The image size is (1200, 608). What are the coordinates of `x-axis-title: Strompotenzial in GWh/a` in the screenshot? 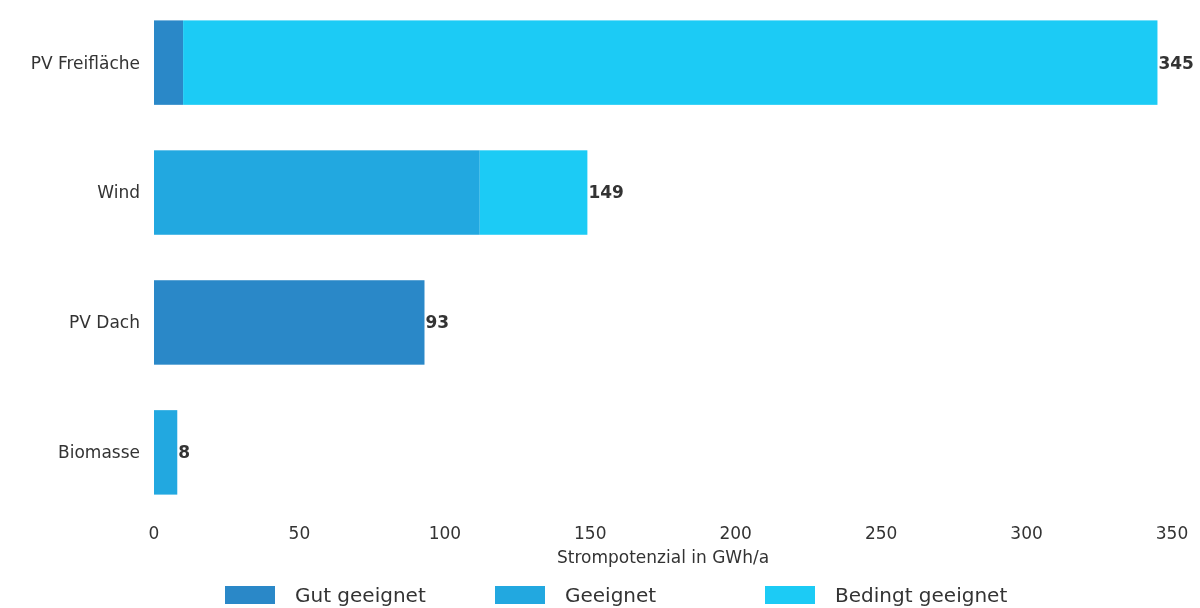 It's located at (663, 557).